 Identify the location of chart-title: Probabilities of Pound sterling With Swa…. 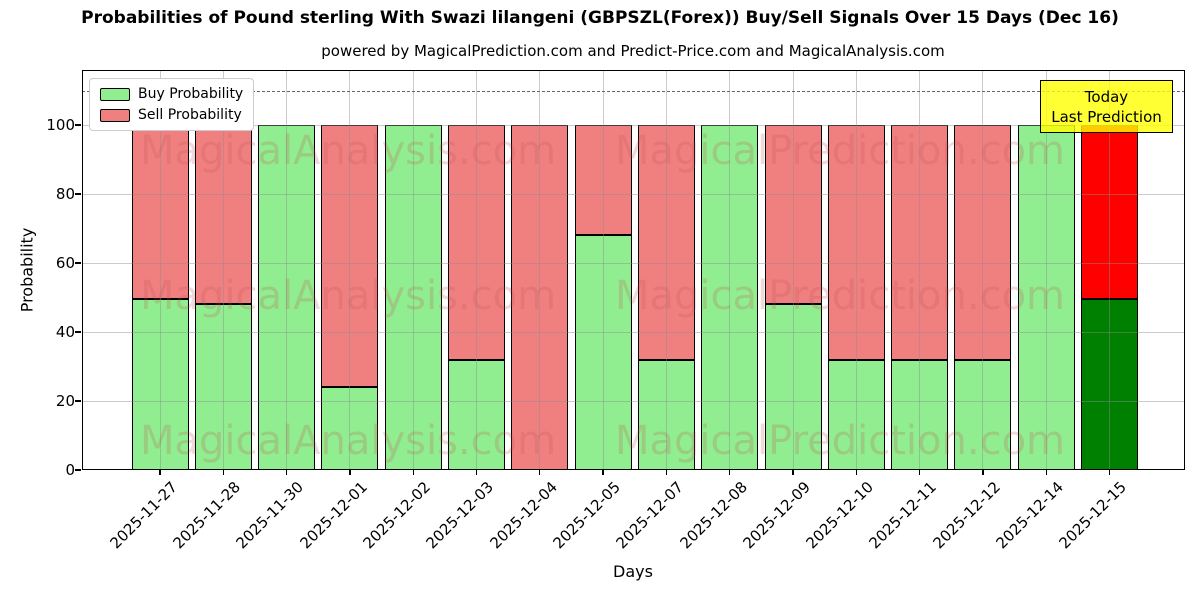
(600, 18).